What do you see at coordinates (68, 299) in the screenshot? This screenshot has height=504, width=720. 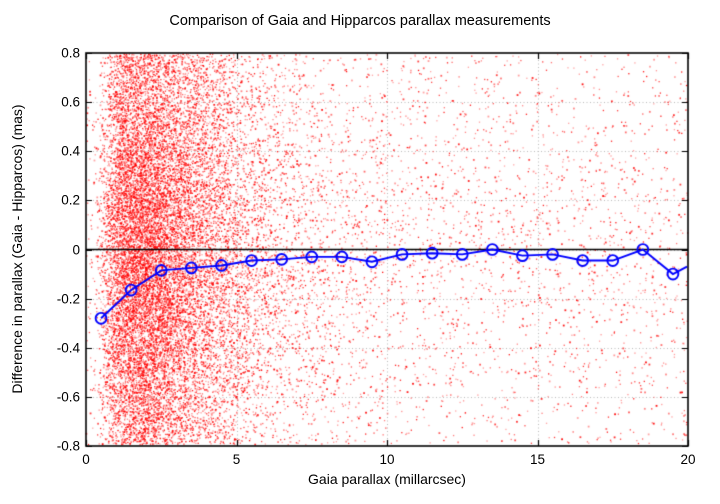 I see `y-tick-label--0.2: -0.2` at bounding box center [68, 299].